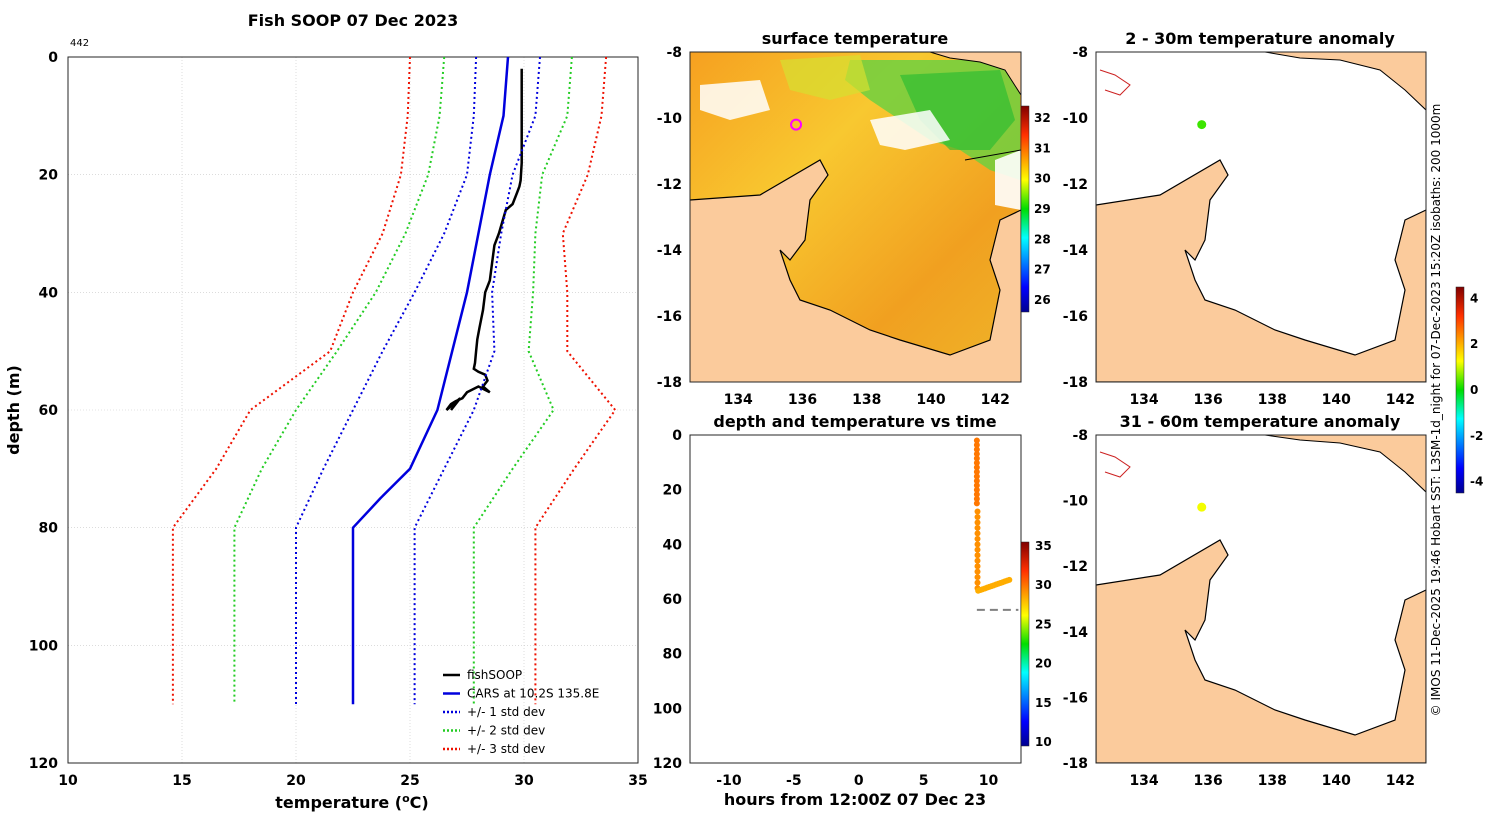 This screenshot has height=820, width=1500. I want to click on colorbar-tick-label: 0, so click(1474, 390).